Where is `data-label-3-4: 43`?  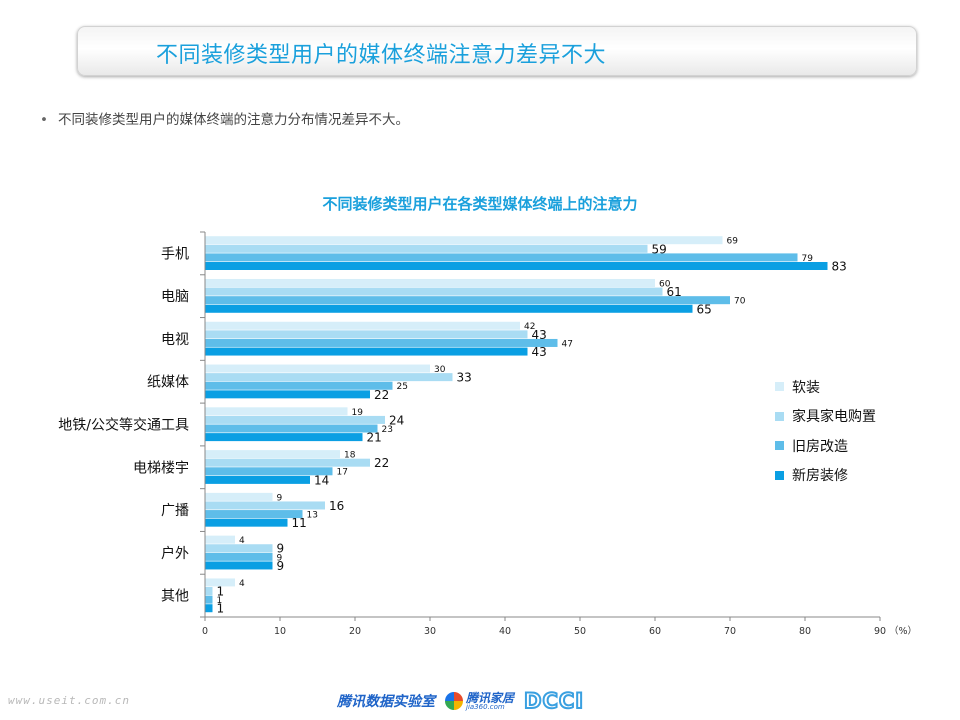
data-label-3-4: 43 is located at coordinates (539, 352).